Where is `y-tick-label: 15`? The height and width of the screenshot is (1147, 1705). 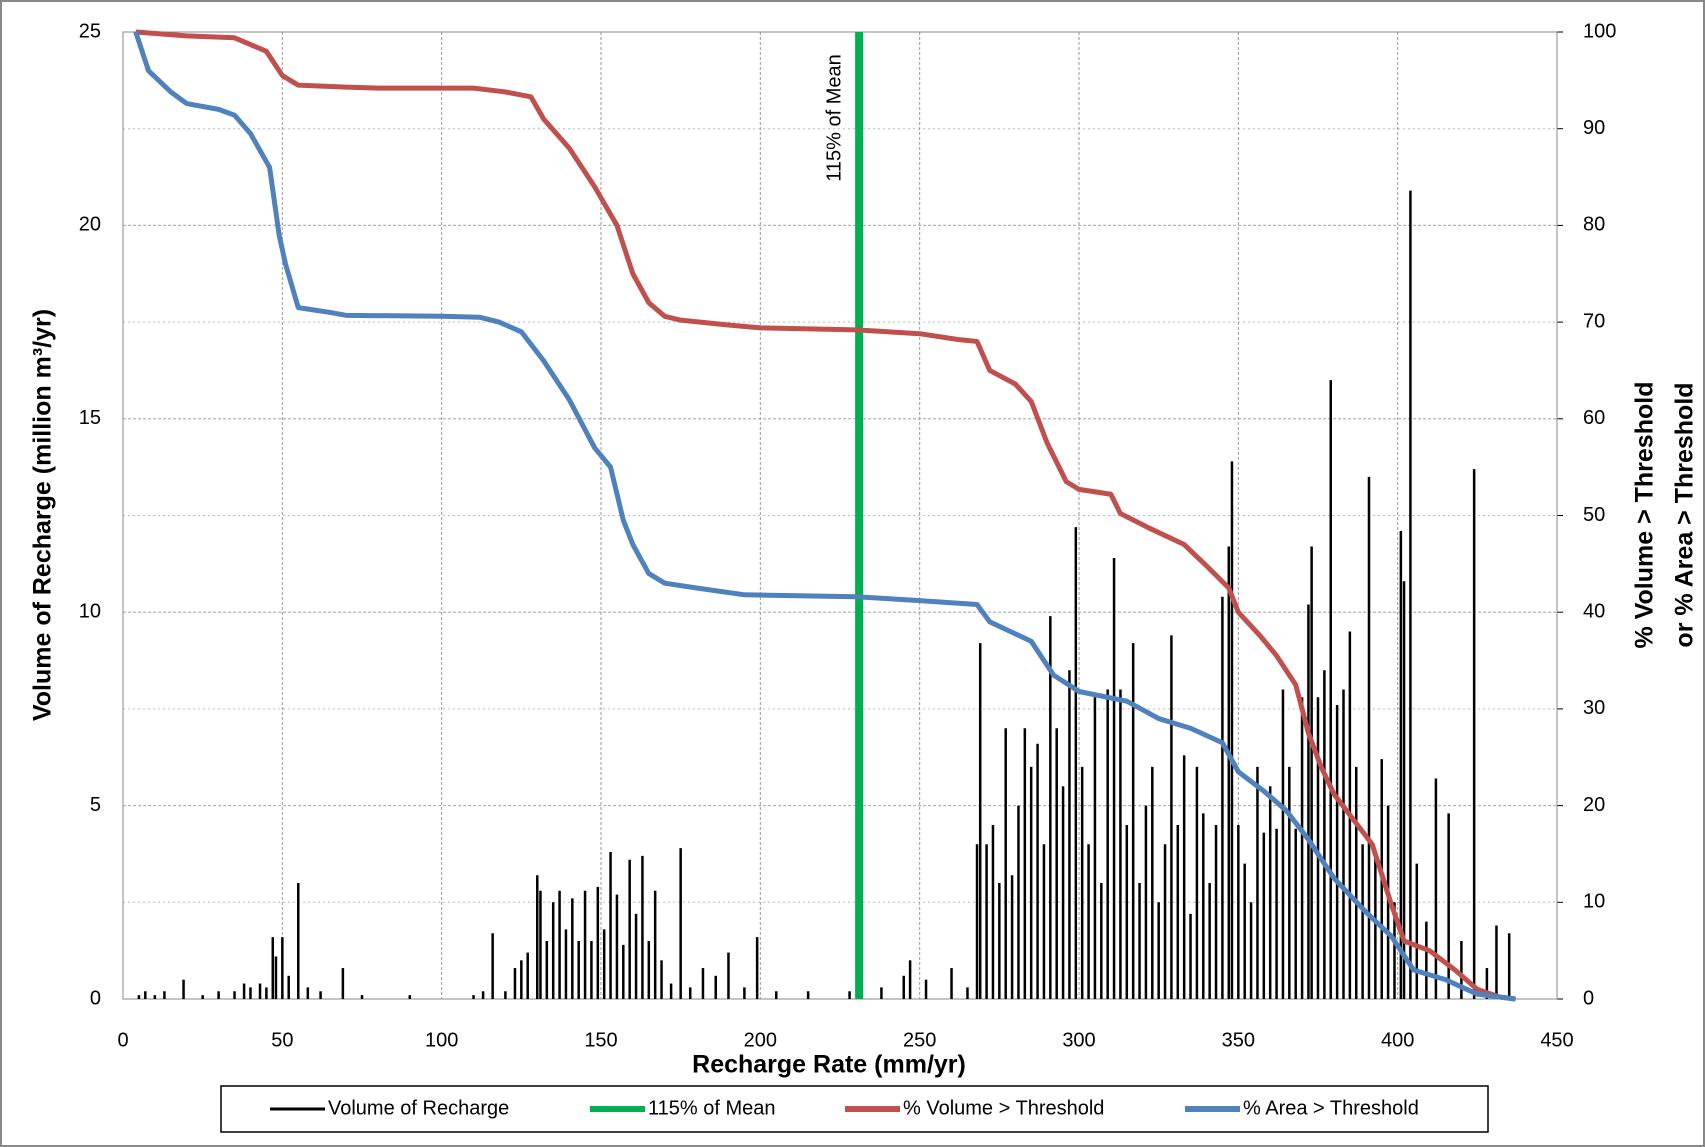 y-tick-label: 15 is located at coordinates (90, 418).